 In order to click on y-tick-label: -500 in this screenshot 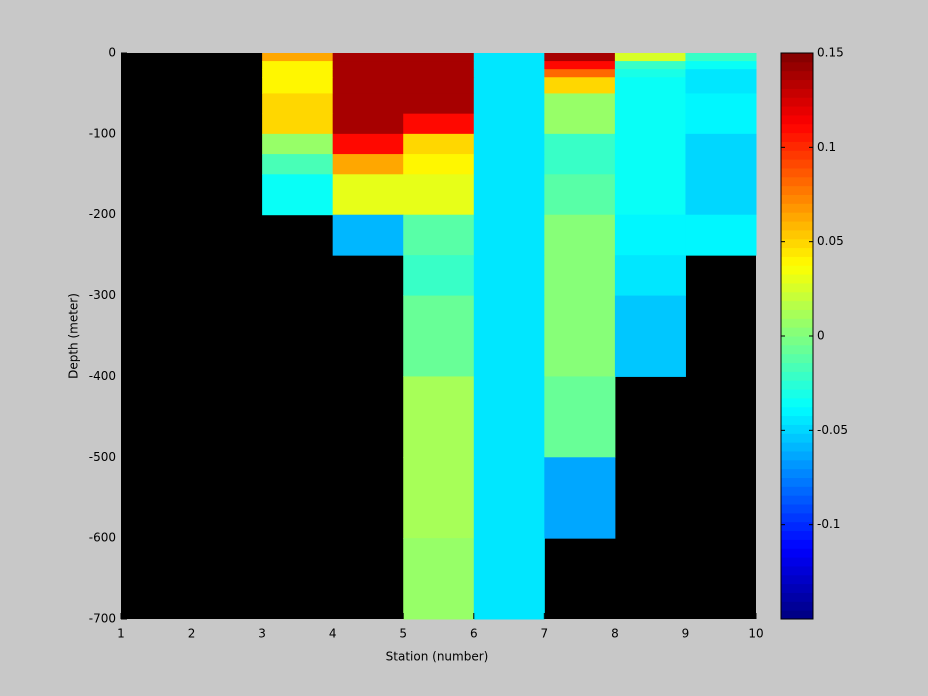, I will do `click(102, 457)`.